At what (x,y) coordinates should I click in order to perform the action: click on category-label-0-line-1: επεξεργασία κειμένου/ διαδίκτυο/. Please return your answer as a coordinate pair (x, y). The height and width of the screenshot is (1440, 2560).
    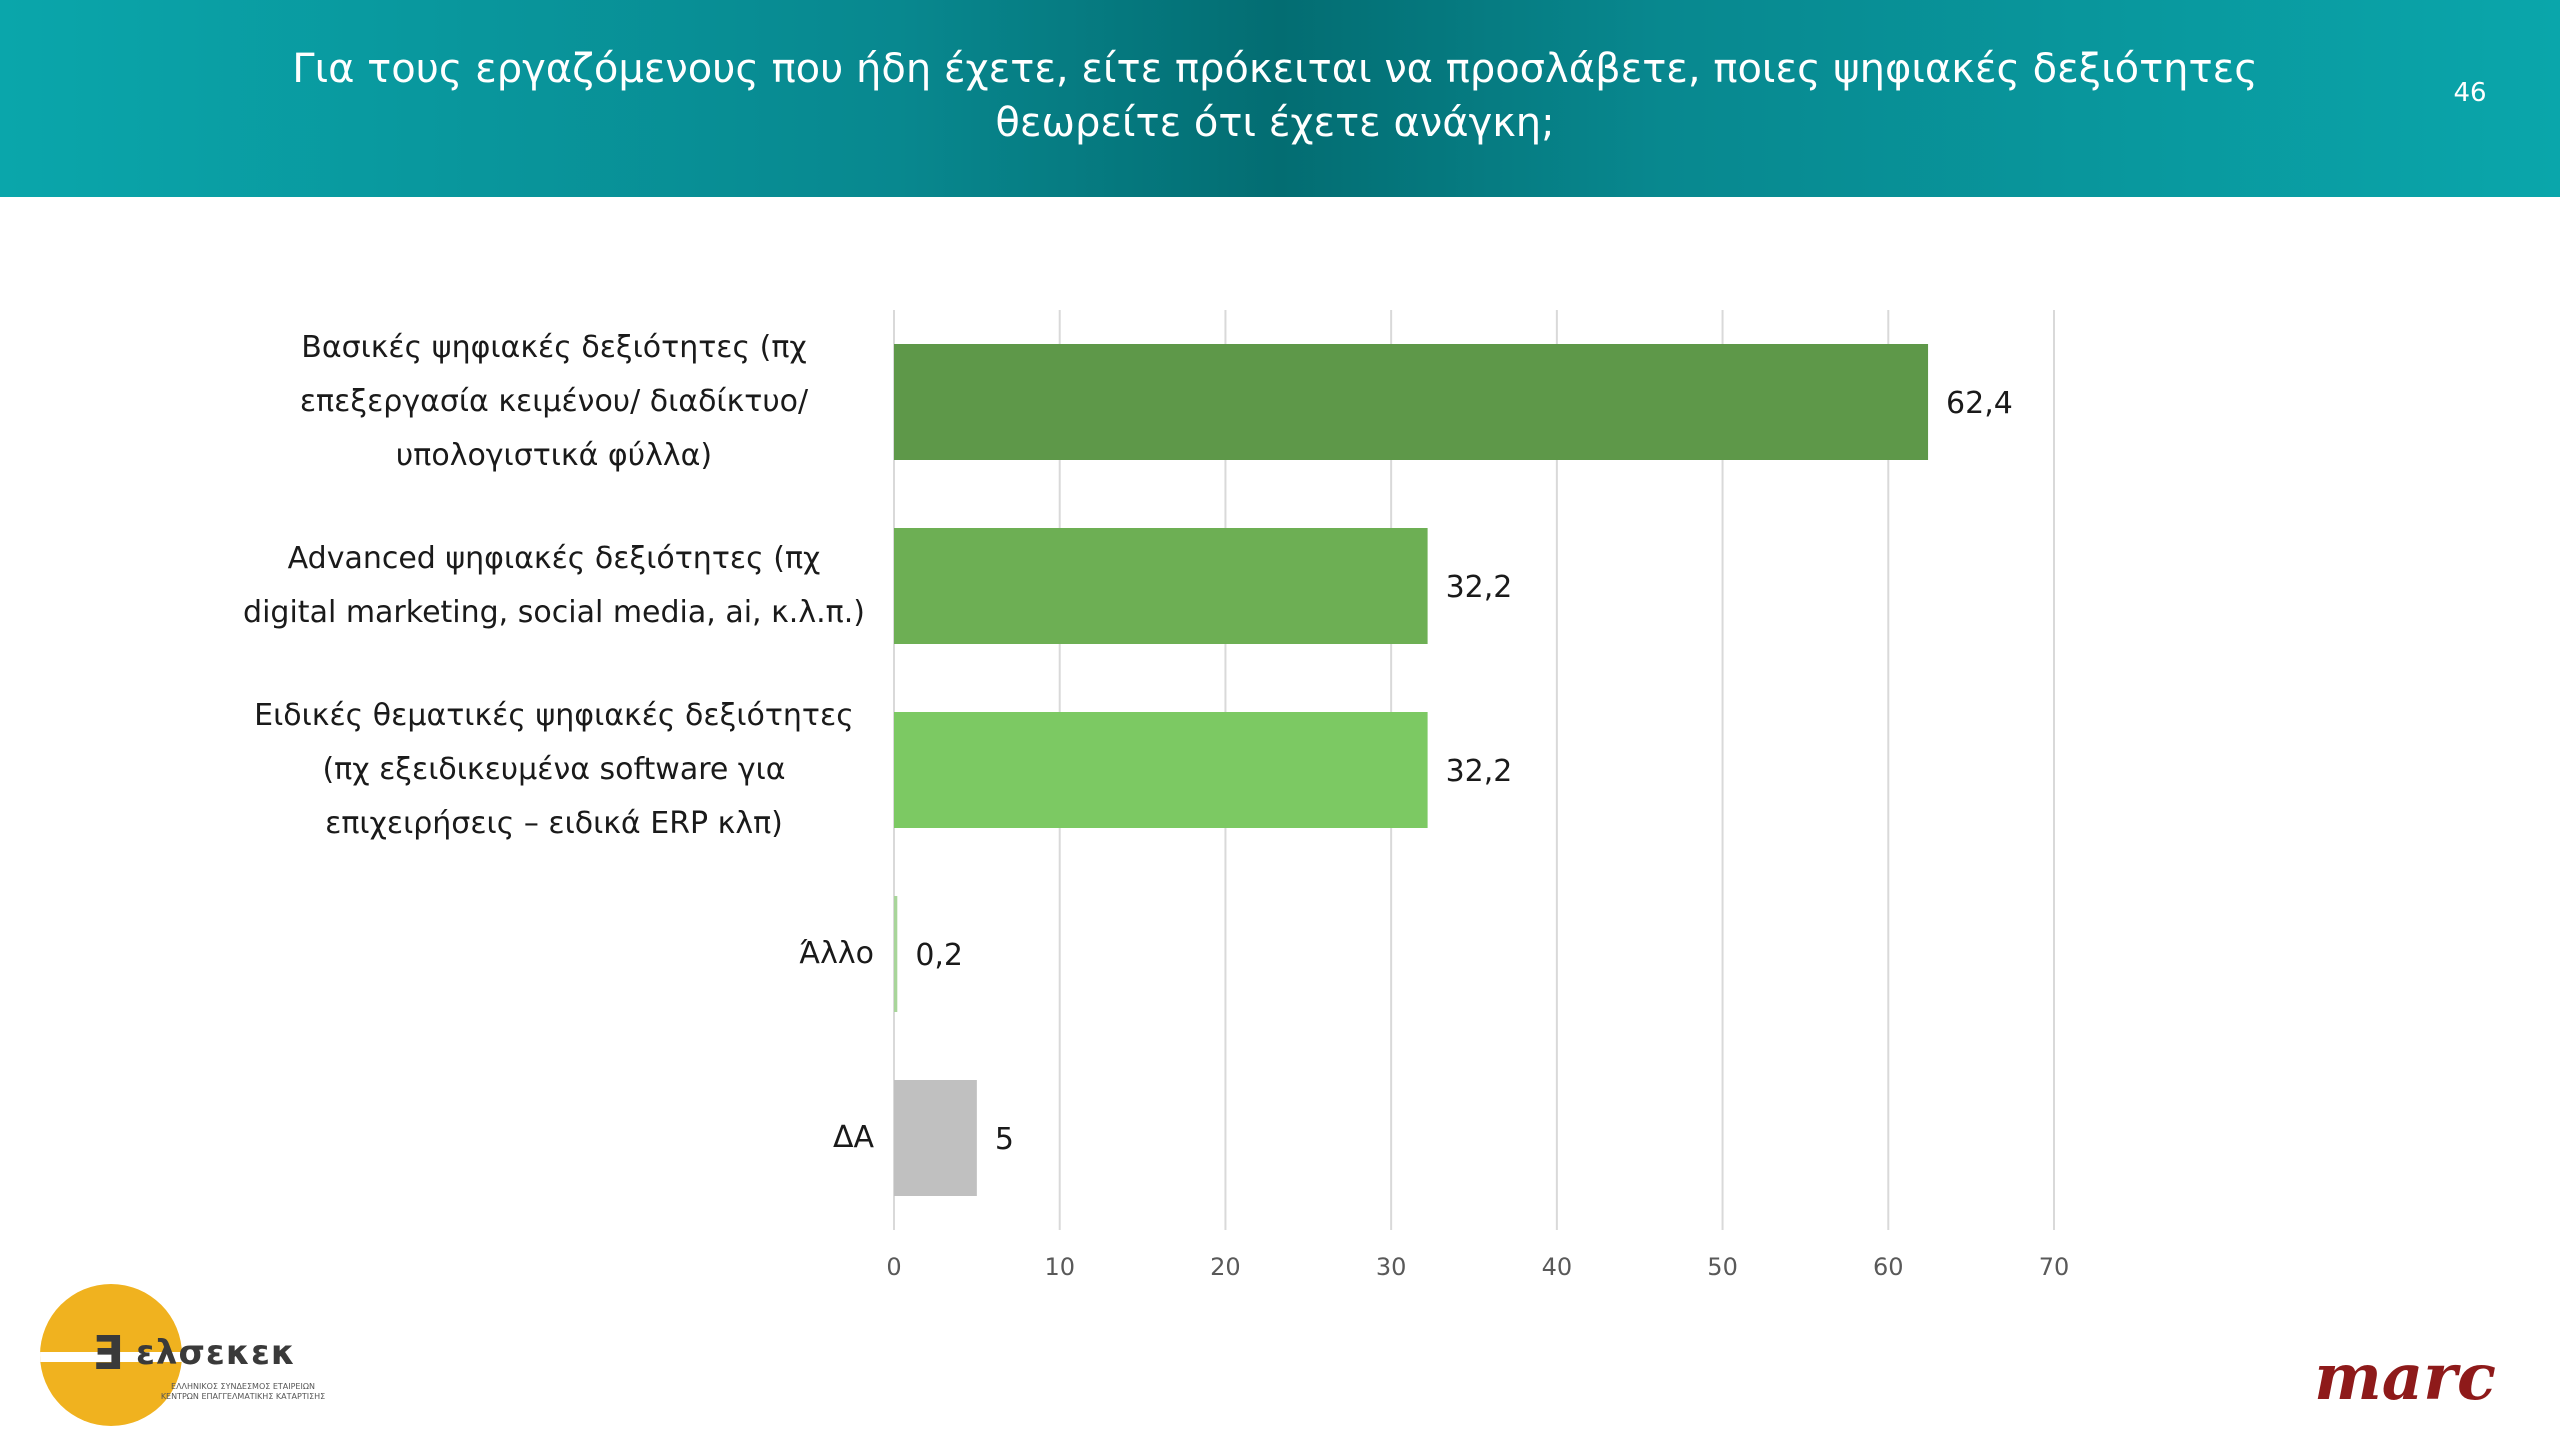
    Looking at the image, I should click on (554, 401).